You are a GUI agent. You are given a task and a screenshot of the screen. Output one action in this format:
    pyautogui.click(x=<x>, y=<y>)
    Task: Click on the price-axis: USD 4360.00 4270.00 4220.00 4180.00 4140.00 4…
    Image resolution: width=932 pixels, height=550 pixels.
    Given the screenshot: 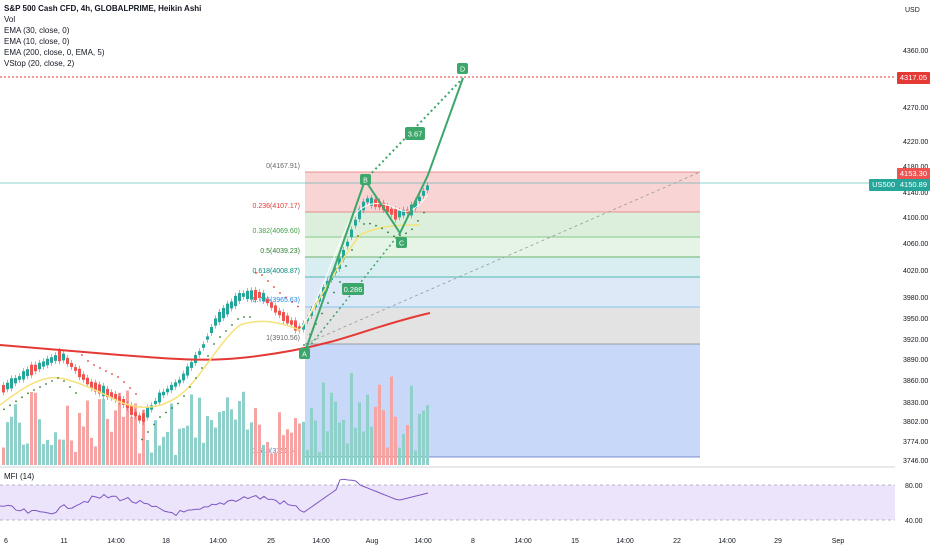 What is the action you would take?
    pyautogui.click(x=915, y=236)
    